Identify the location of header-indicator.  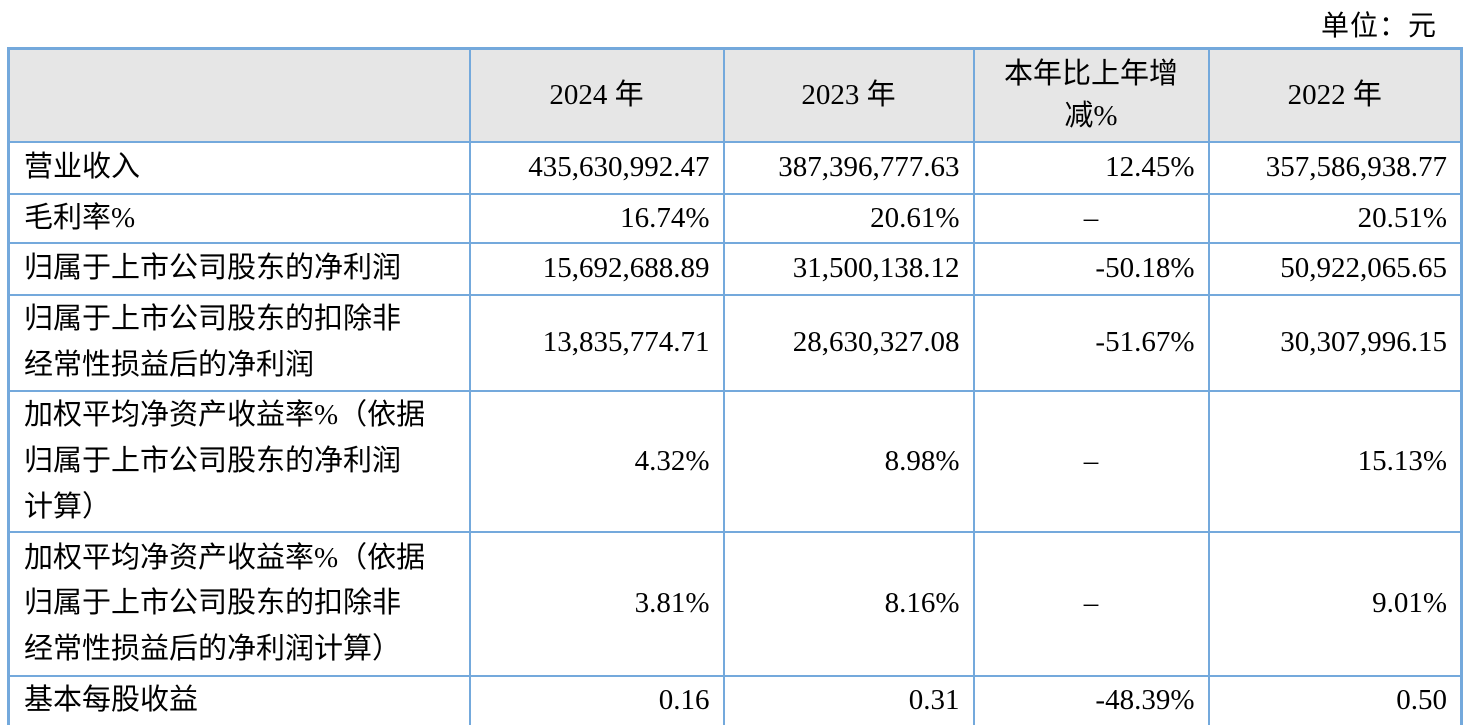
(239, 95).